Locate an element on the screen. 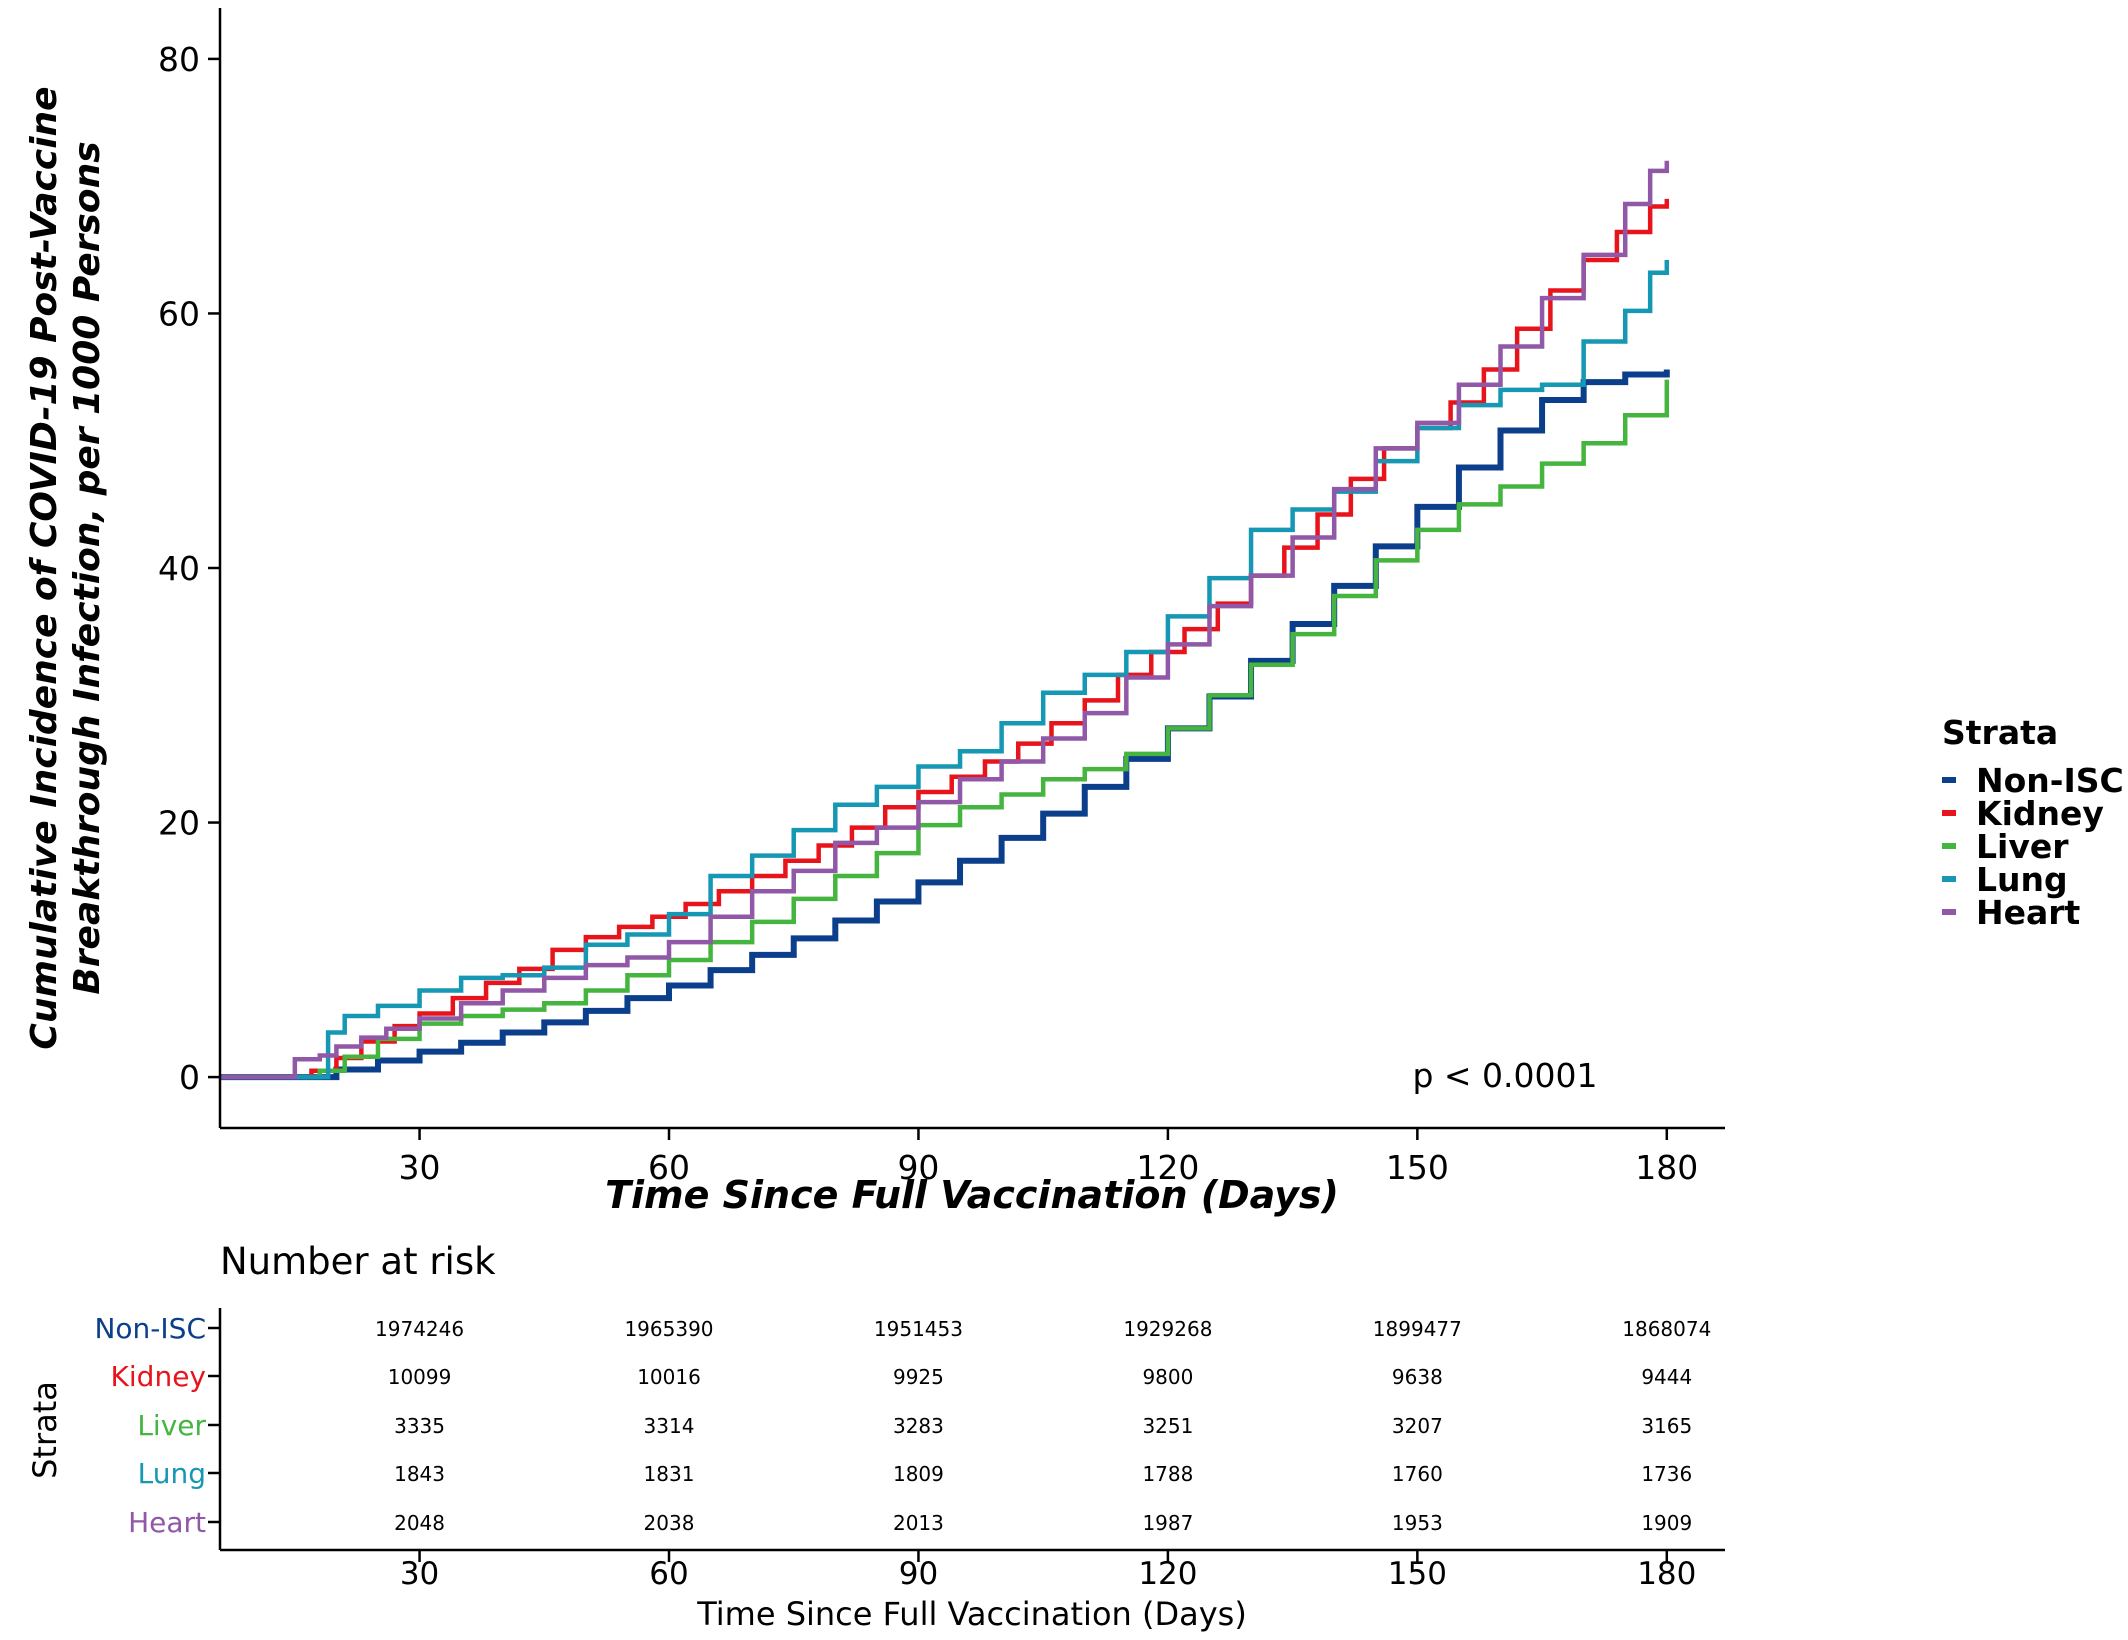  risk-x-tick-label: 30 is located at coordinates (419, 1574).